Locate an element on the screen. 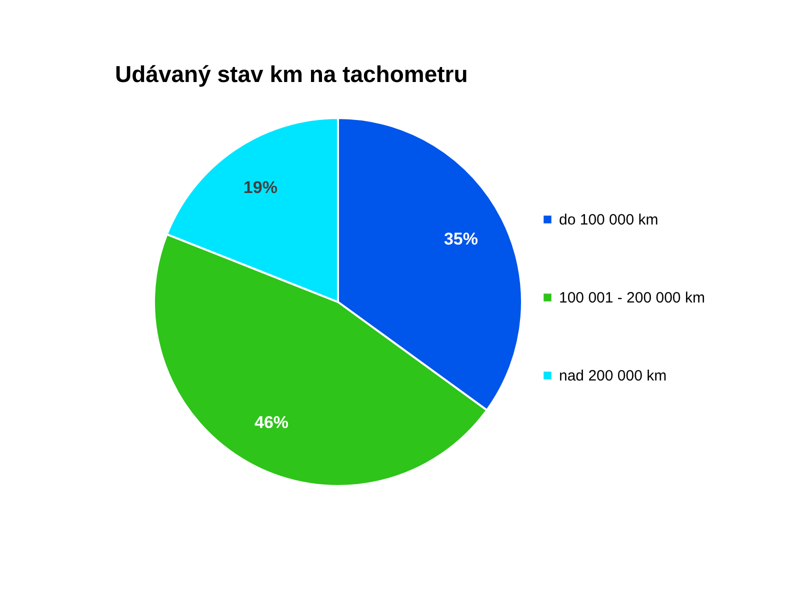  chart-title: Udávaný stav km na tachometru is located at coordinates (291, 74).